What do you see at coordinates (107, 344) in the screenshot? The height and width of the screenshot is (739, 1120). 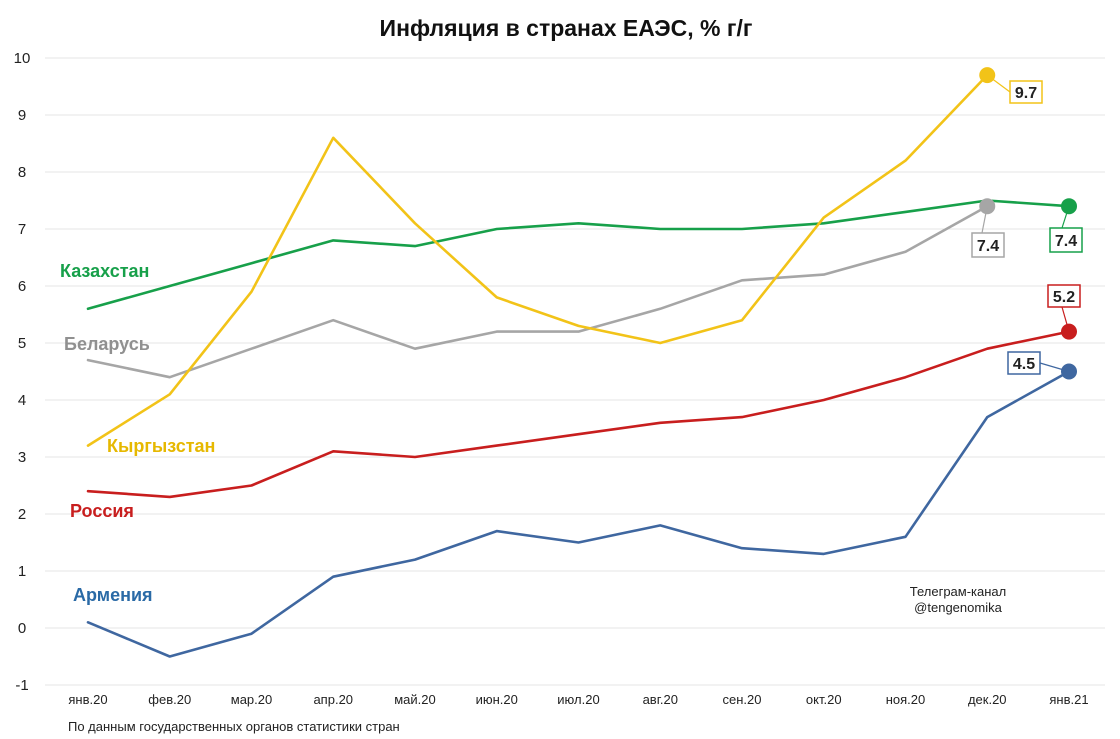 I see `series-label-belarus: Беларусь` at bounding box center [107, 344].